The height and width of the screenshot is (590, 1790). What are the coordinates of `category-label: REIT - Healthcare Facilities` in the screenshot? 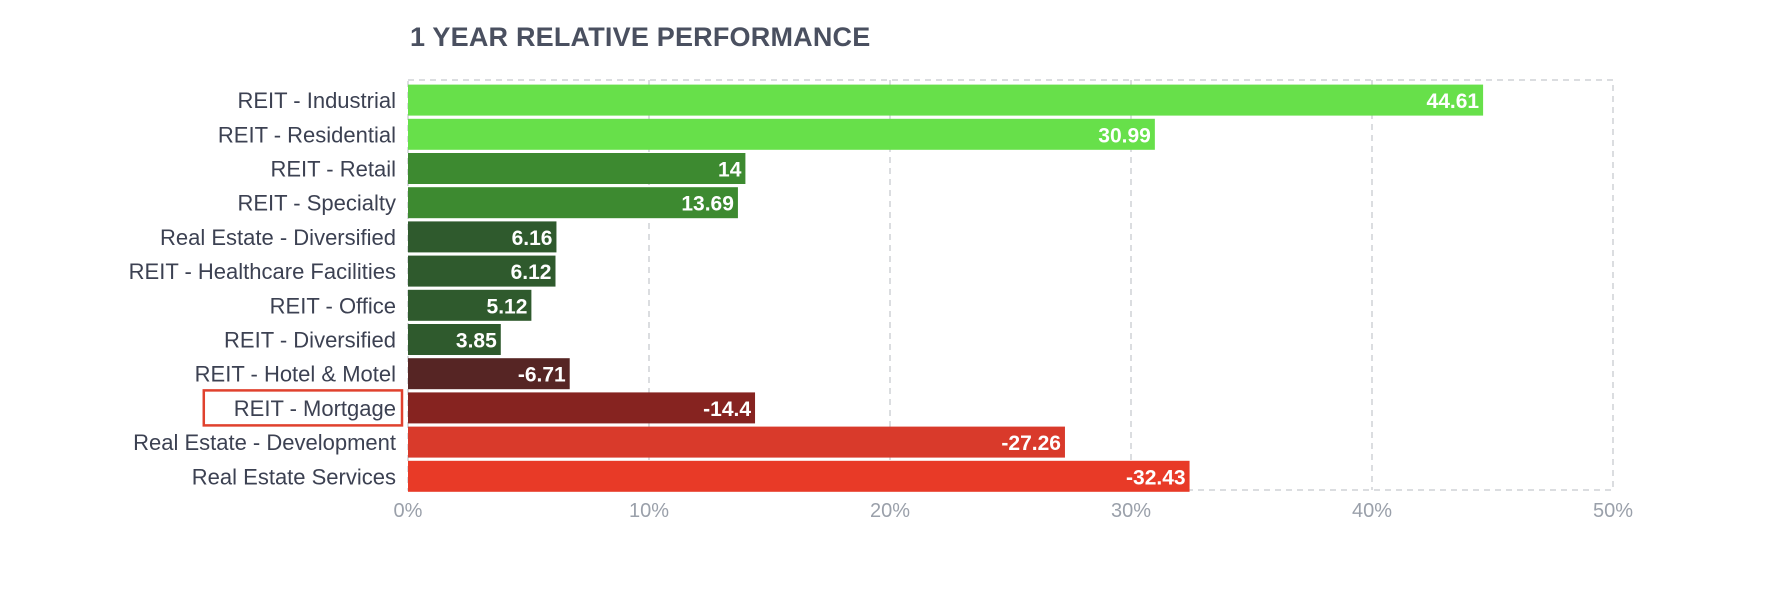 It's located at (262, 271).